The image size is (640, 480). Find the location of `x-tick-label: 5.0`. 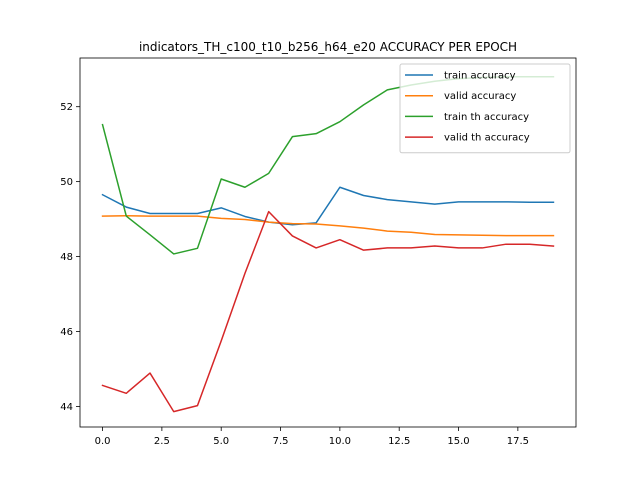

x-tick-label: 5.0 is located at coordinates (221, 441).